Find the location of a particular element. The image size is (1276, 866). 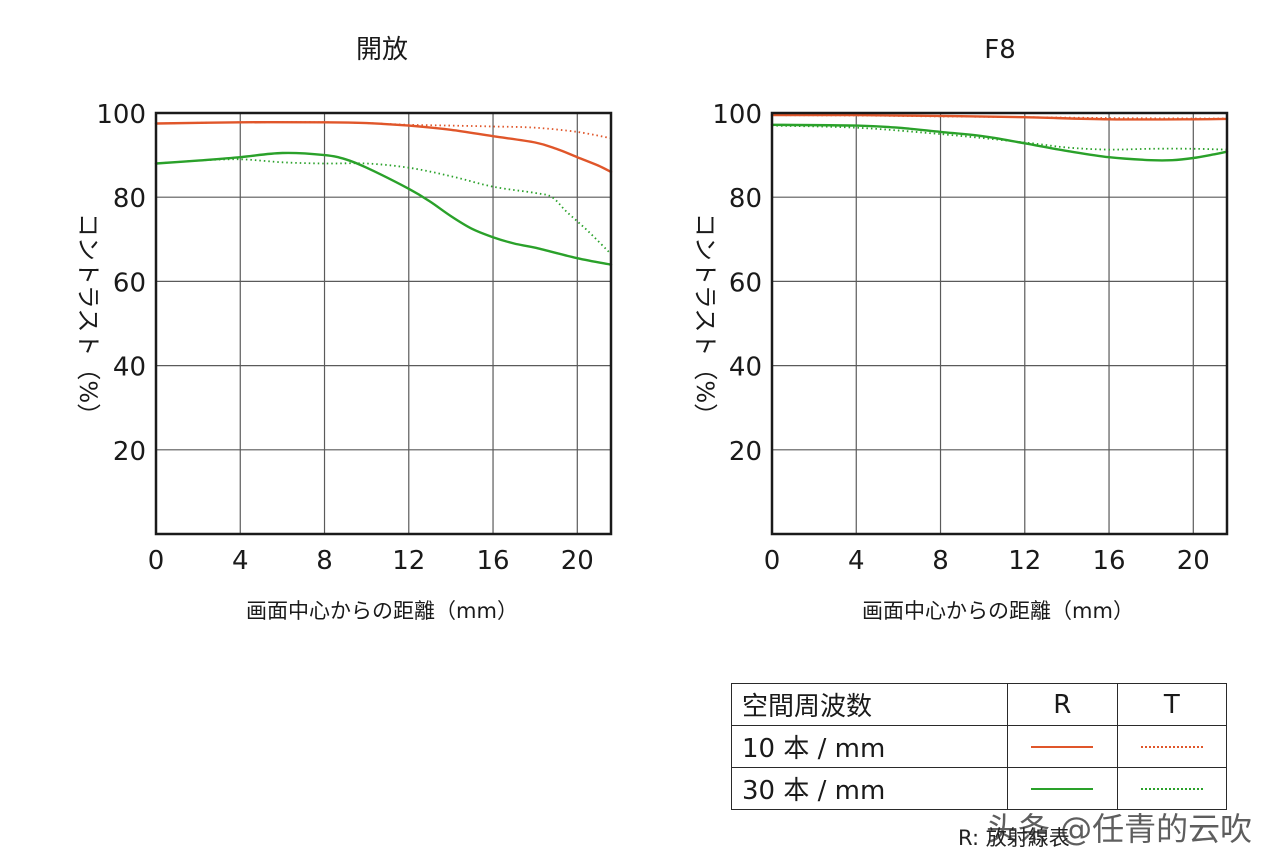

chart-title: F8 is located at coordinates (1000, 50).